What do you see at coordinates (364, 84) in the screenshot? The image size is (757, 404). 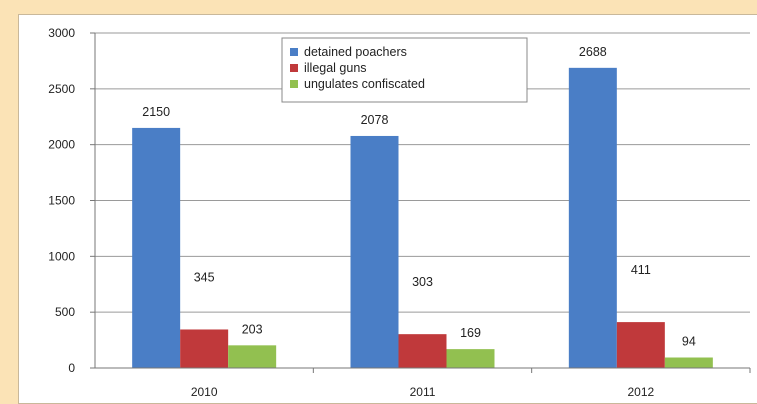 I see `legend-label: ungulates confiscated` at bounding box center [364, 84].